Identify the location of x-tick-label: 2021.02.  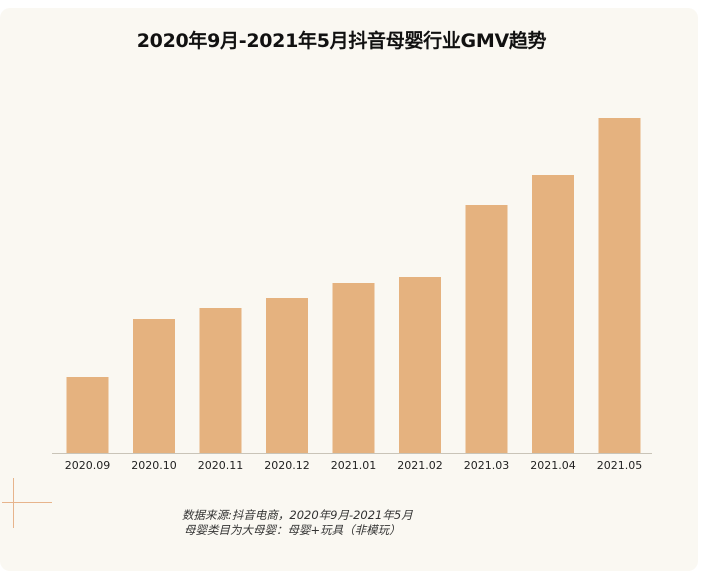
(420, 465).